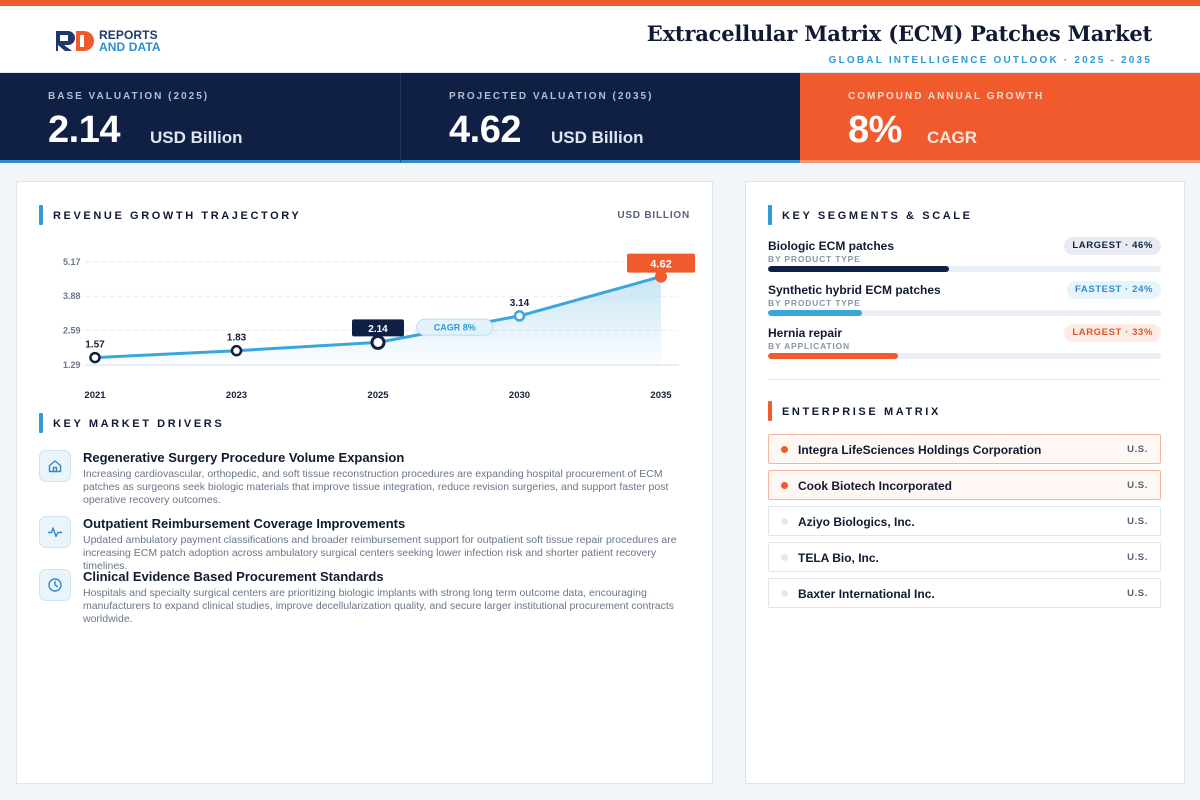  I want to click on chart-data-label: 2.14, so click(378, 329).